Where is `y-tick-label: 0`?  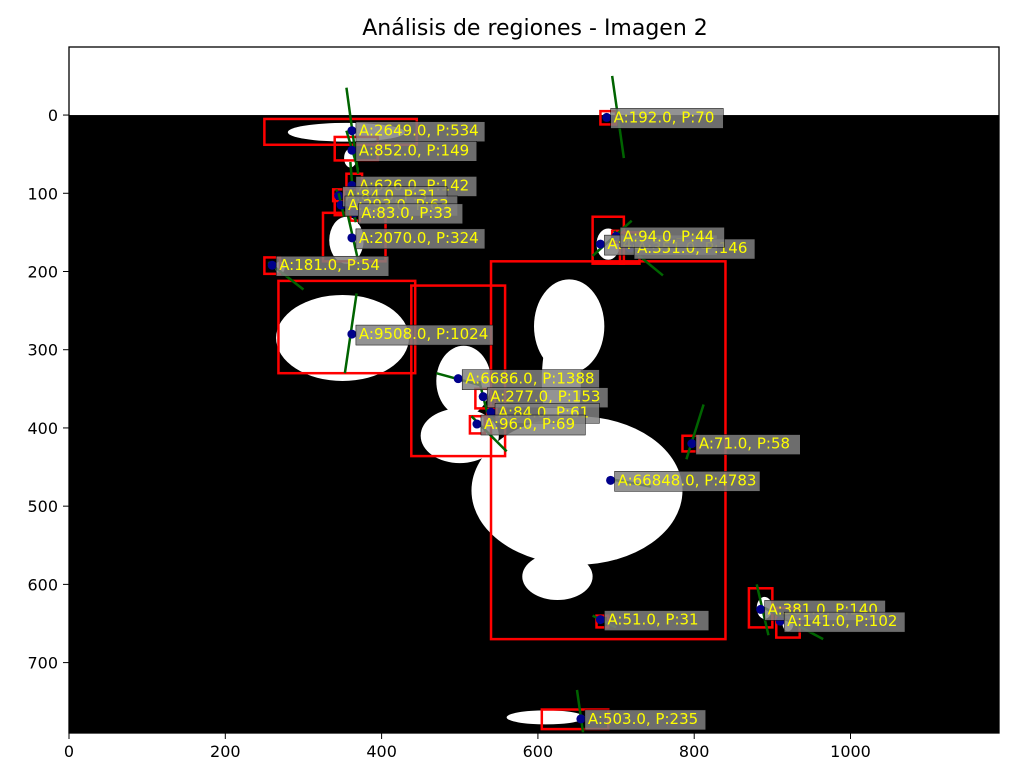 y-tick-label: 0 is located at coordinates (53, 115).